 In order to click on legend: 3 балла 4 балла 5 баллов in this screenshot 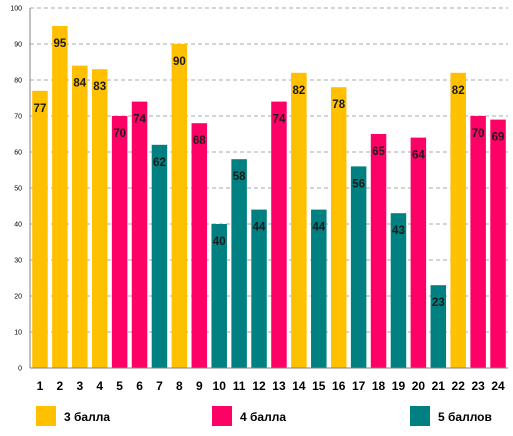, I will do `click(264, 416)`.